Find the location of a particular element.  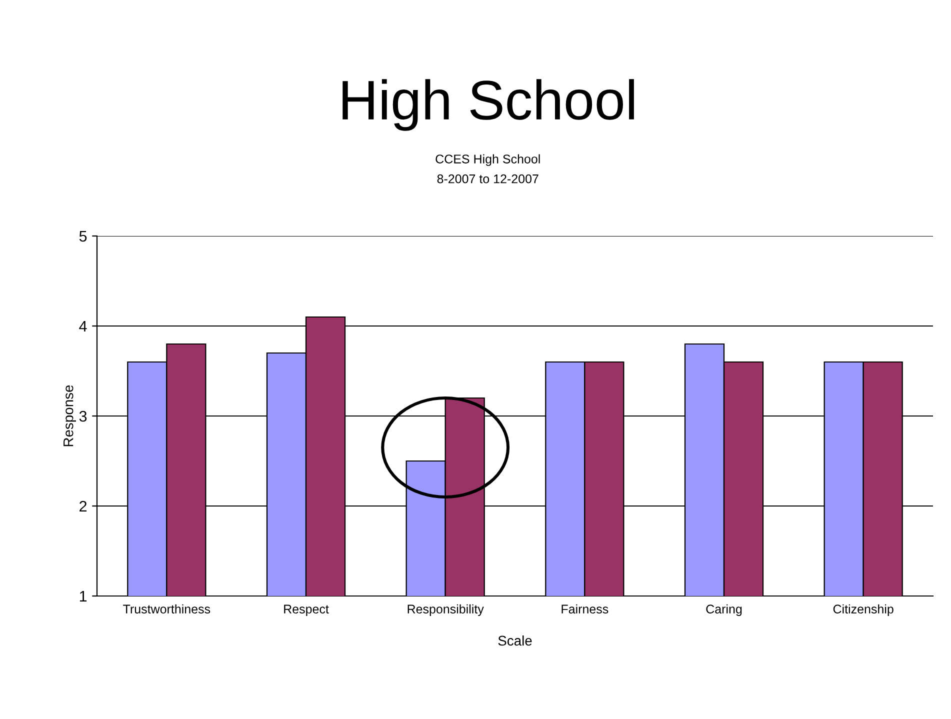

x-axis-title: Scale is located at coordinates (515, 640).